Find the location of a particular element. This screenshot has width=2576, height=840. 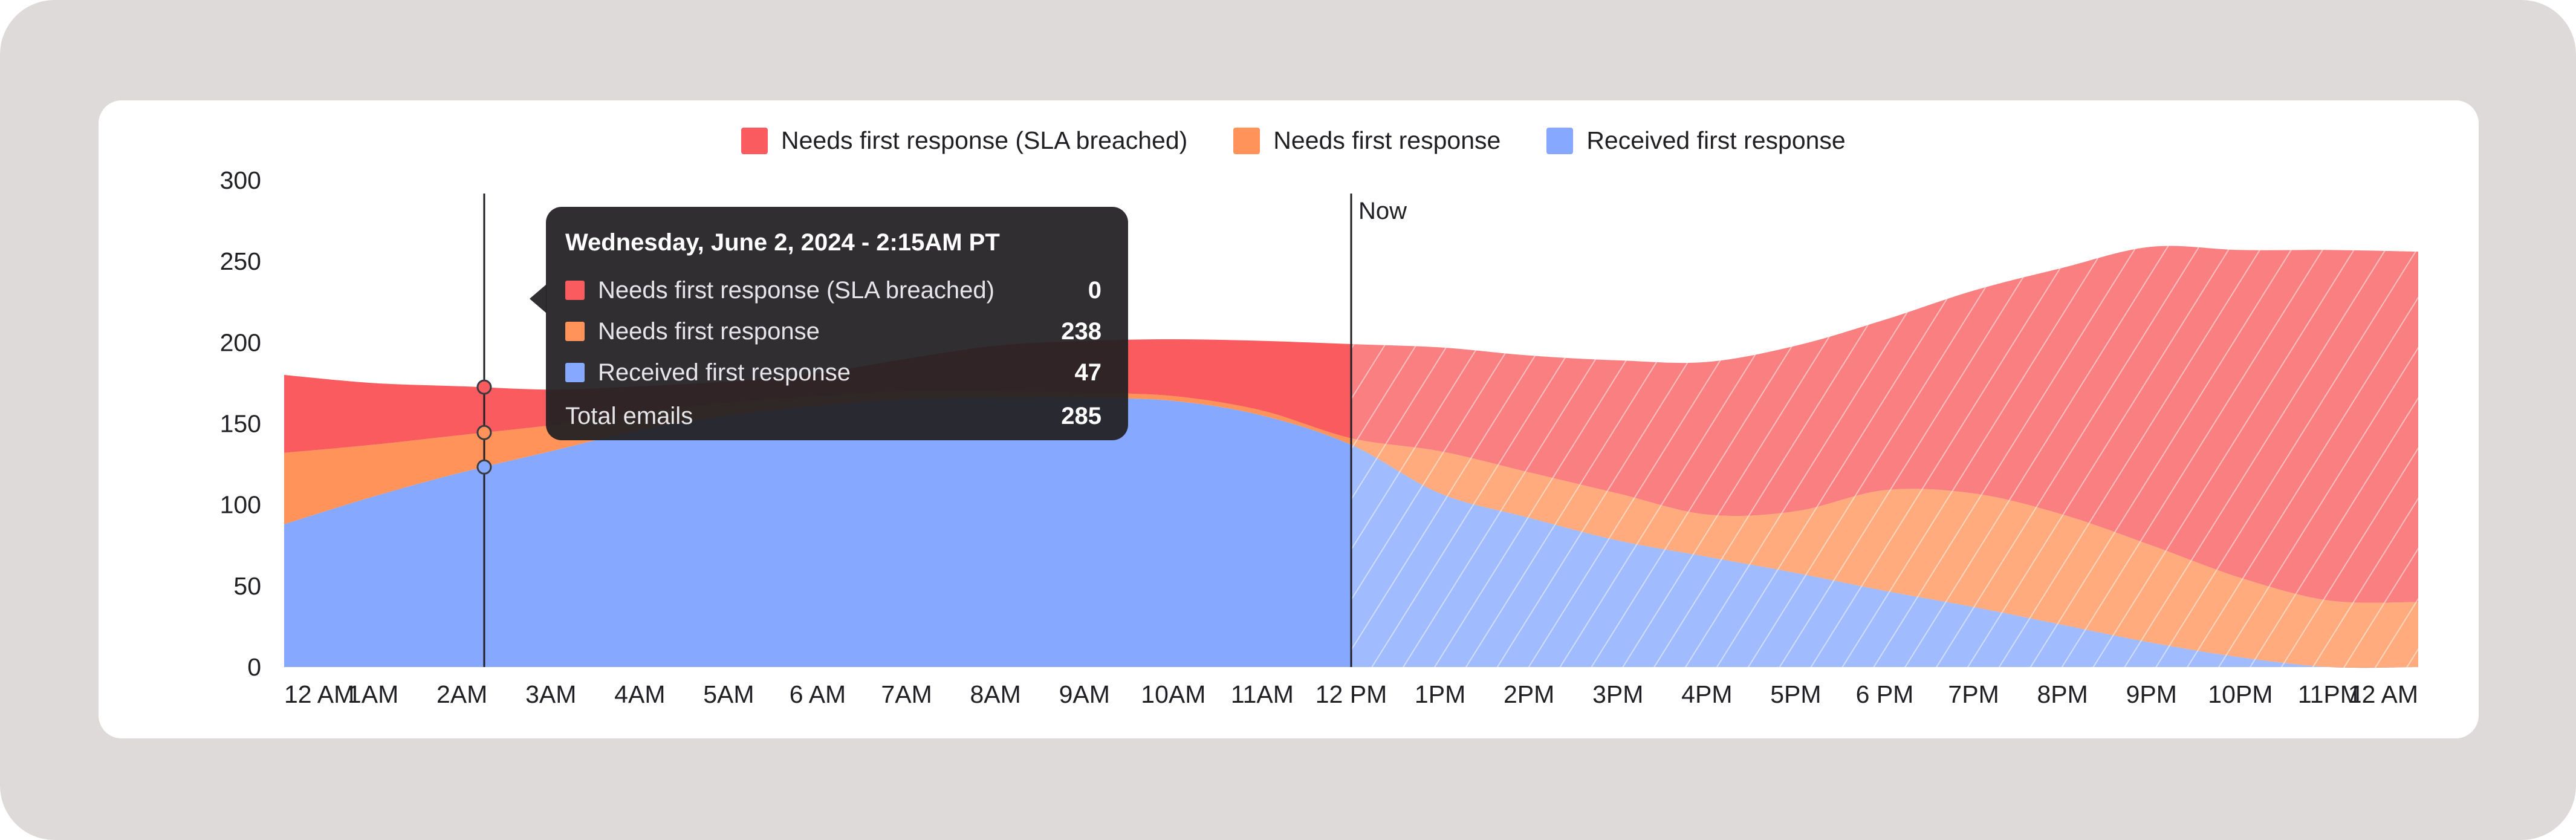

x-tick-label: 2PM is located at coordinates (1529, 694).